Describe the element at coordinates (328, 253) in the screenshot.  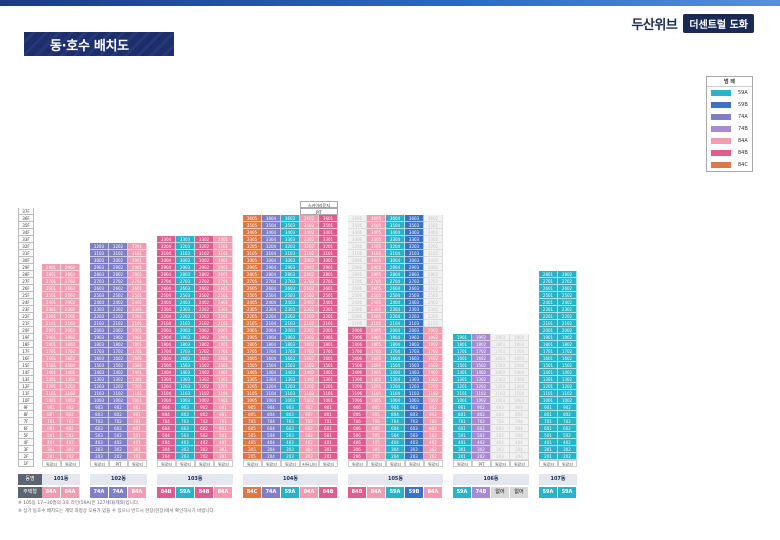
I see `unit-cell: 3101` at that location.